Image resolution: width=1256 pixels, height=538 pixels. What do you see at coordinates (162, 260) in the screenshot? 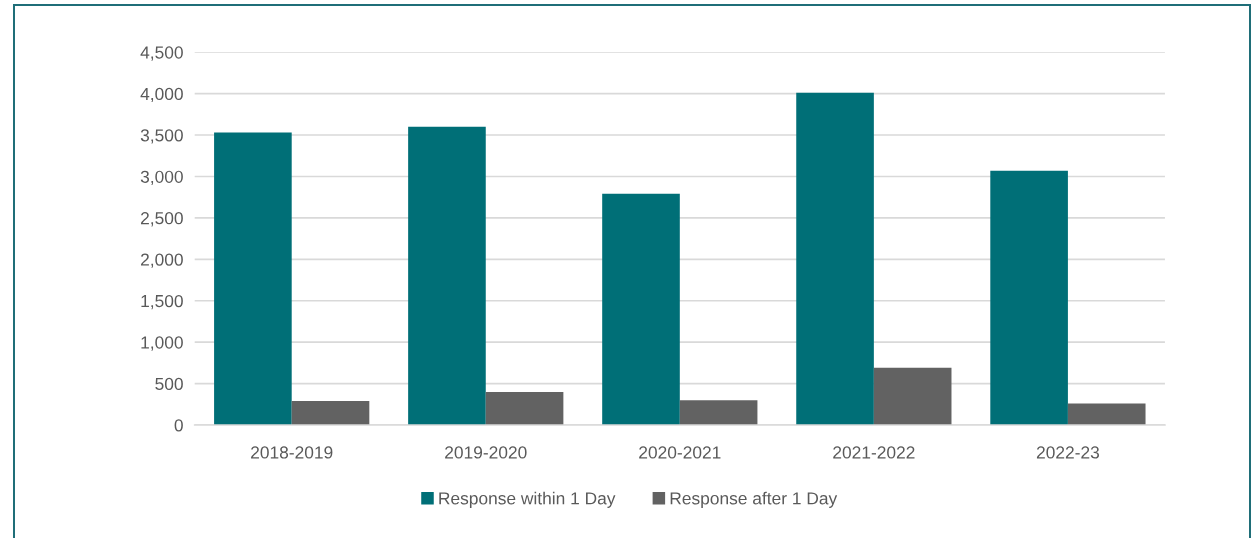
I see `y-tick-label: 2,000` at bounding box center [162, 260].